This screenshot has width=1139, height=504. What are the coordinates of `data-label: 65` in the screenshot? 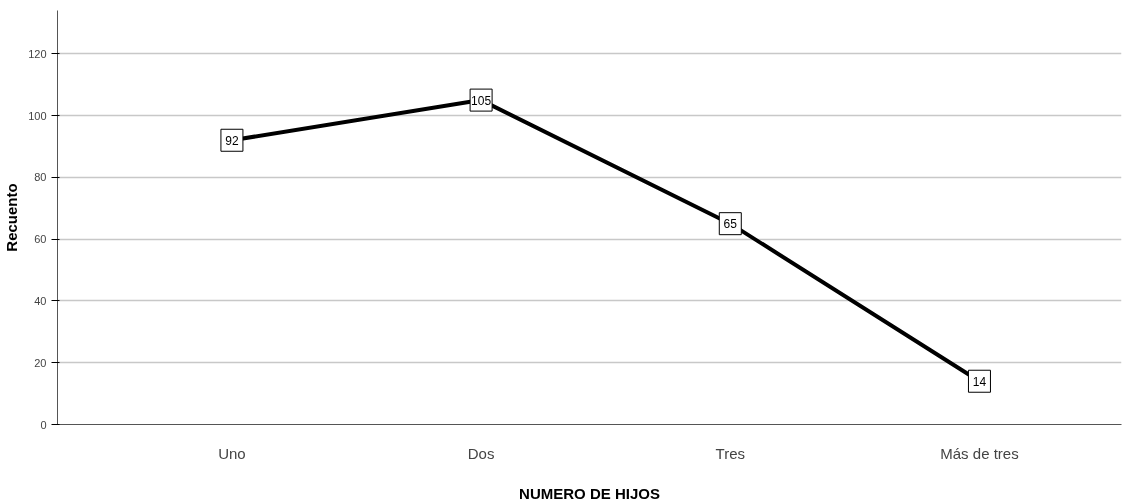 It's located at (730, 224).